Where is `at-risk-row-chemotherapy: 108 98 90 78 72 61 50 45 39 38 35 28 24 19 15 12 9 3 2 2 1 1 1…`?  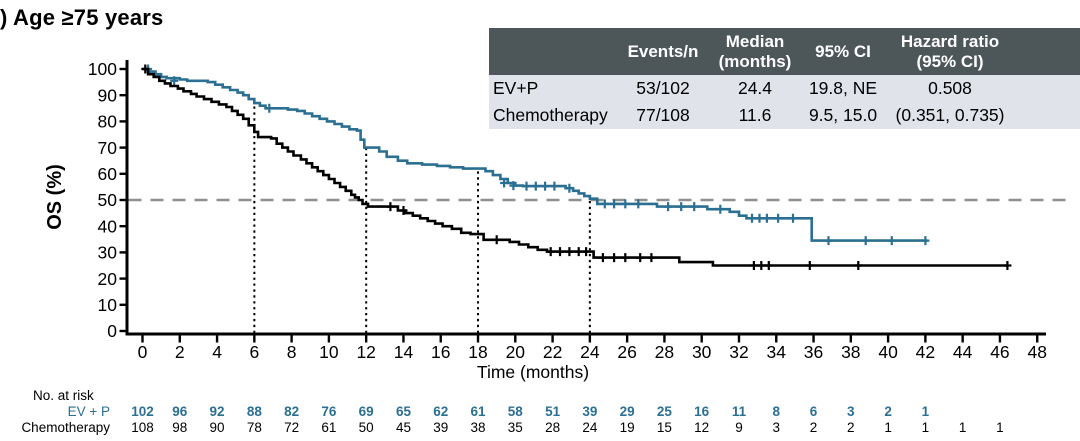 at-risk-row-chemotherapy: 108 98 90 78 72 61 50 45 39 38 35 28 24 19 15 12 9 3 2 2 1 1 1… is located at coordinates (540, 427).